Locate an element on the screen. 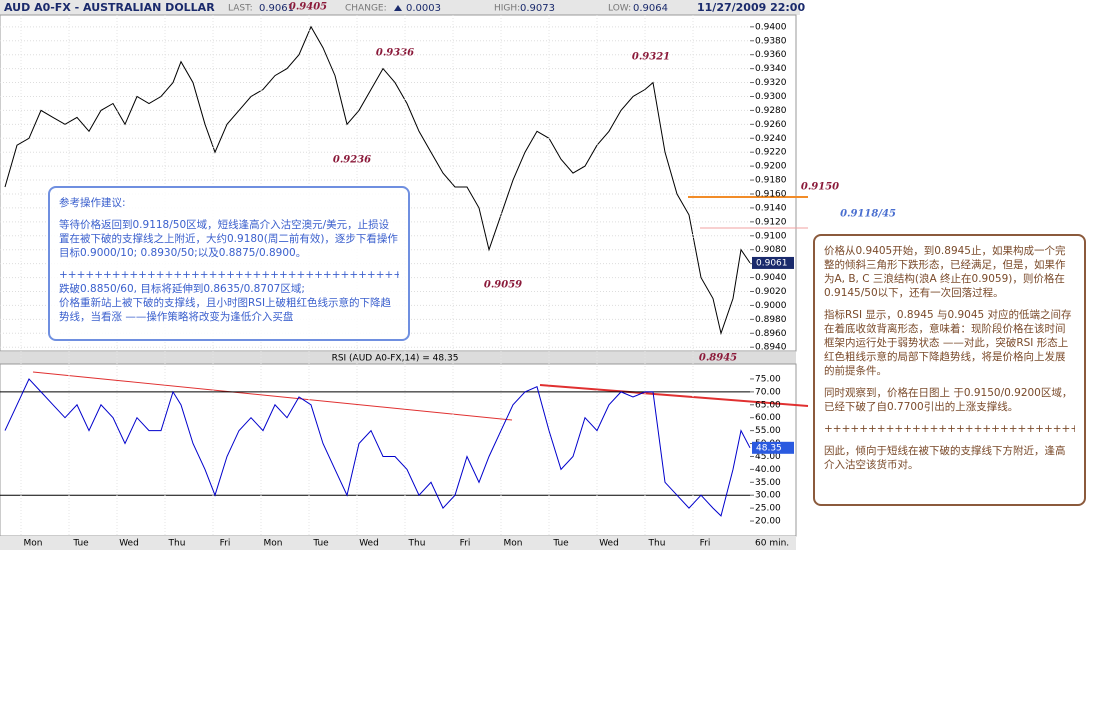  y-tick-label: 30.00 is located at coordinates (768, 496).